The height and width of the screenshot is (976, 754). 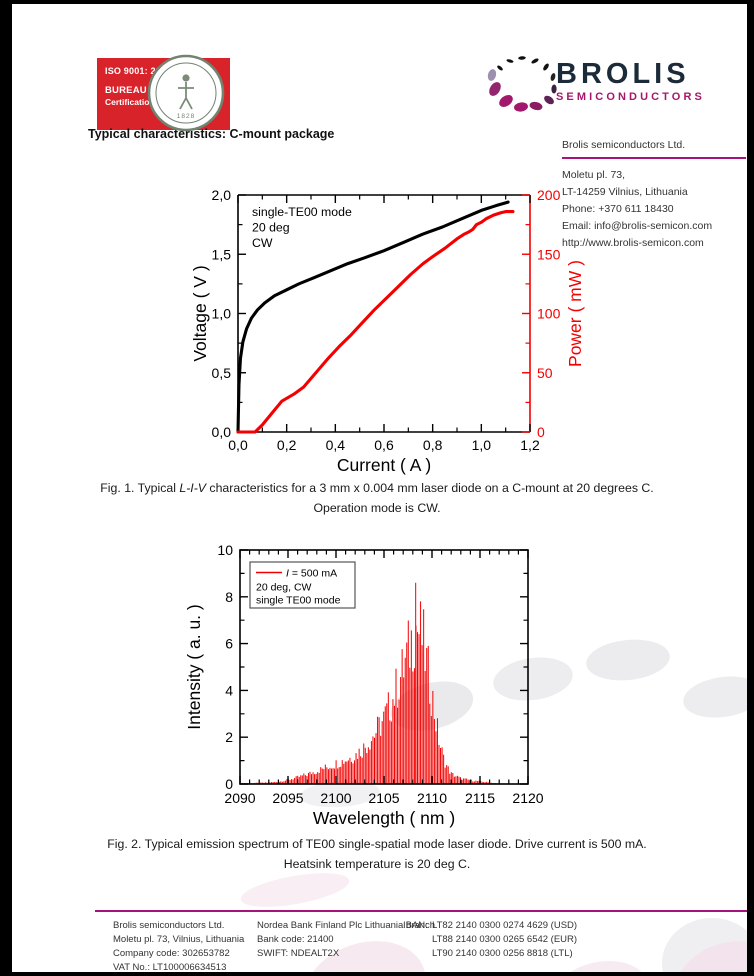 What do you see at coordinates (384, 818) in the screenshot?
I see `svg-text: Wavelength ( nm )` at bounding box center [384, 818].